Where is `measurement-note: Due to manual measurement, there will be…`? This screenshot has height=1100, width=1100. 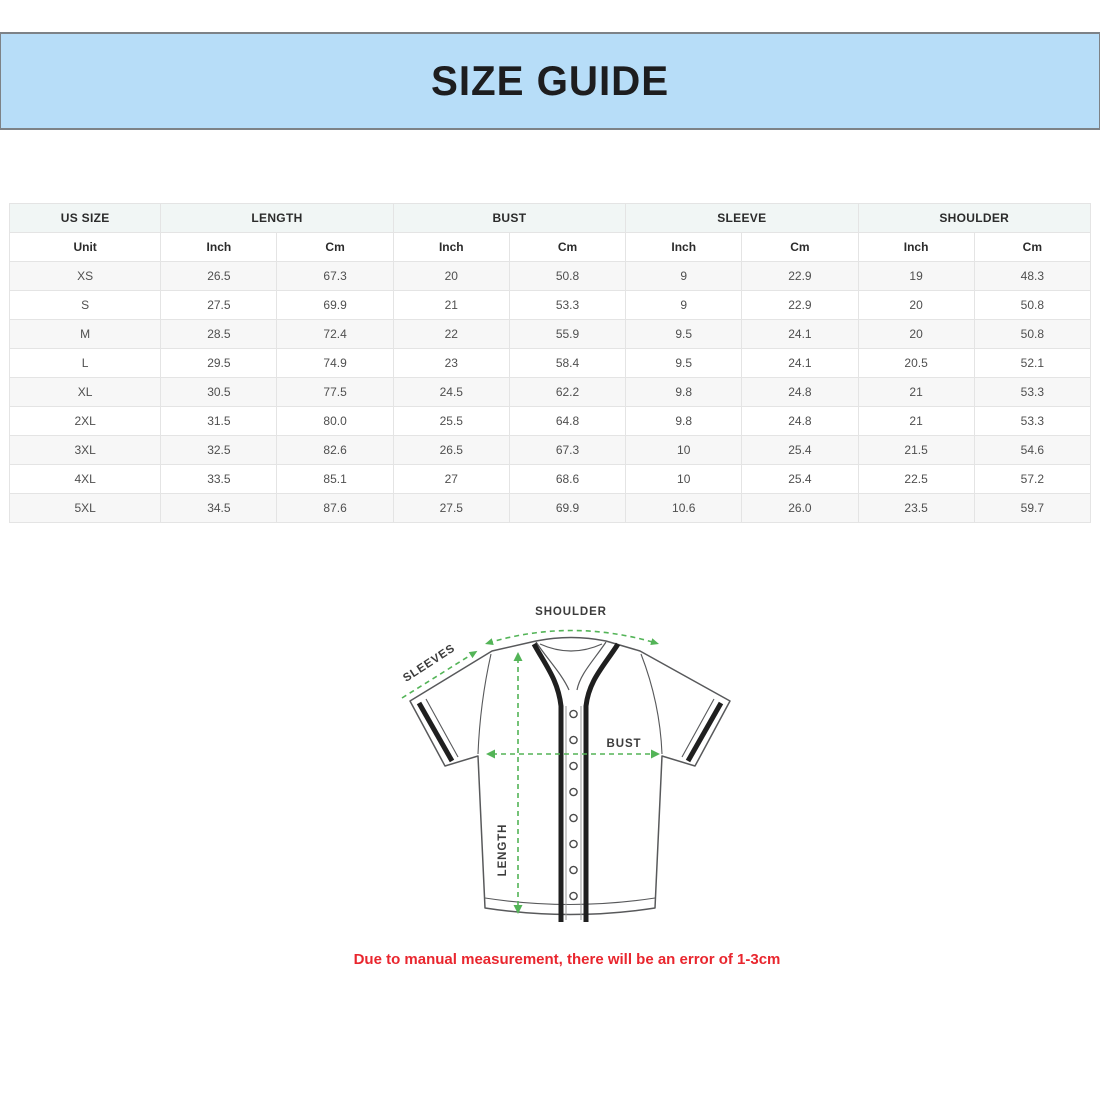 measurement-note: Due to manual measurement, there will be… is located at coordinates (567, 959).